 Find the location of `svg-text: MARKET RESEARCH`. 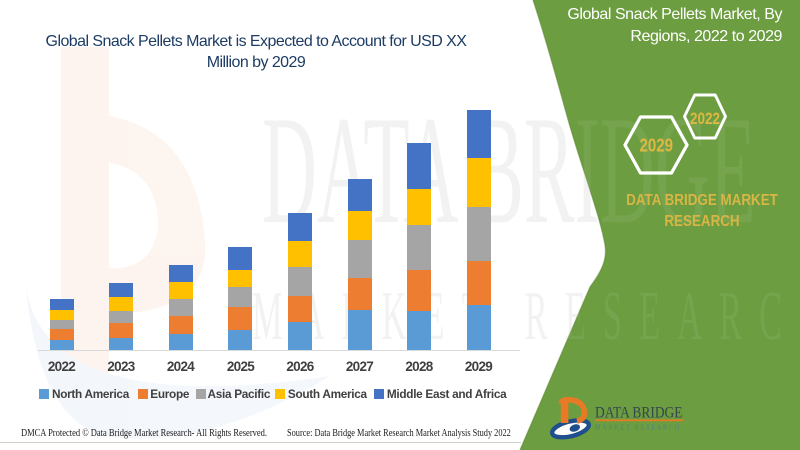

svg-text: MARKET RESEARCH is located at coordinates (638, 427).